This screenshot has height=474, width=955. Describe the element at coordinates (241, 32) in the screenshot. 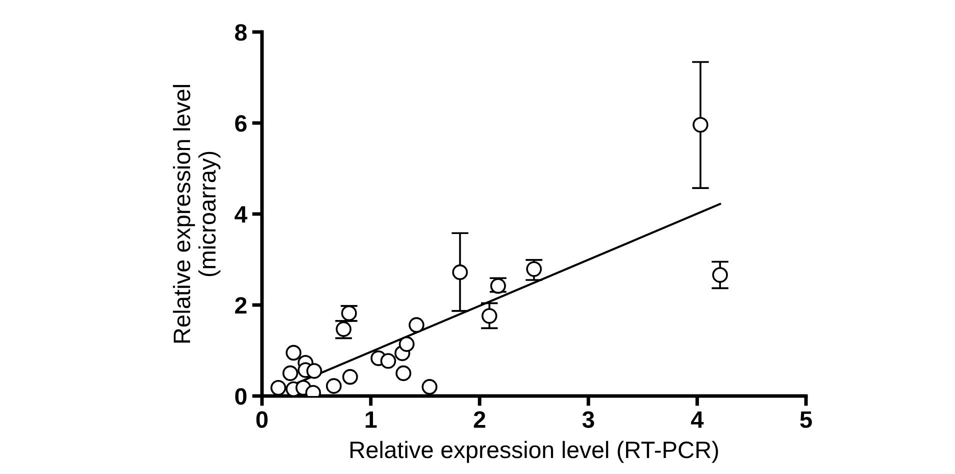

I see `y-tick-label: 8` at that location.